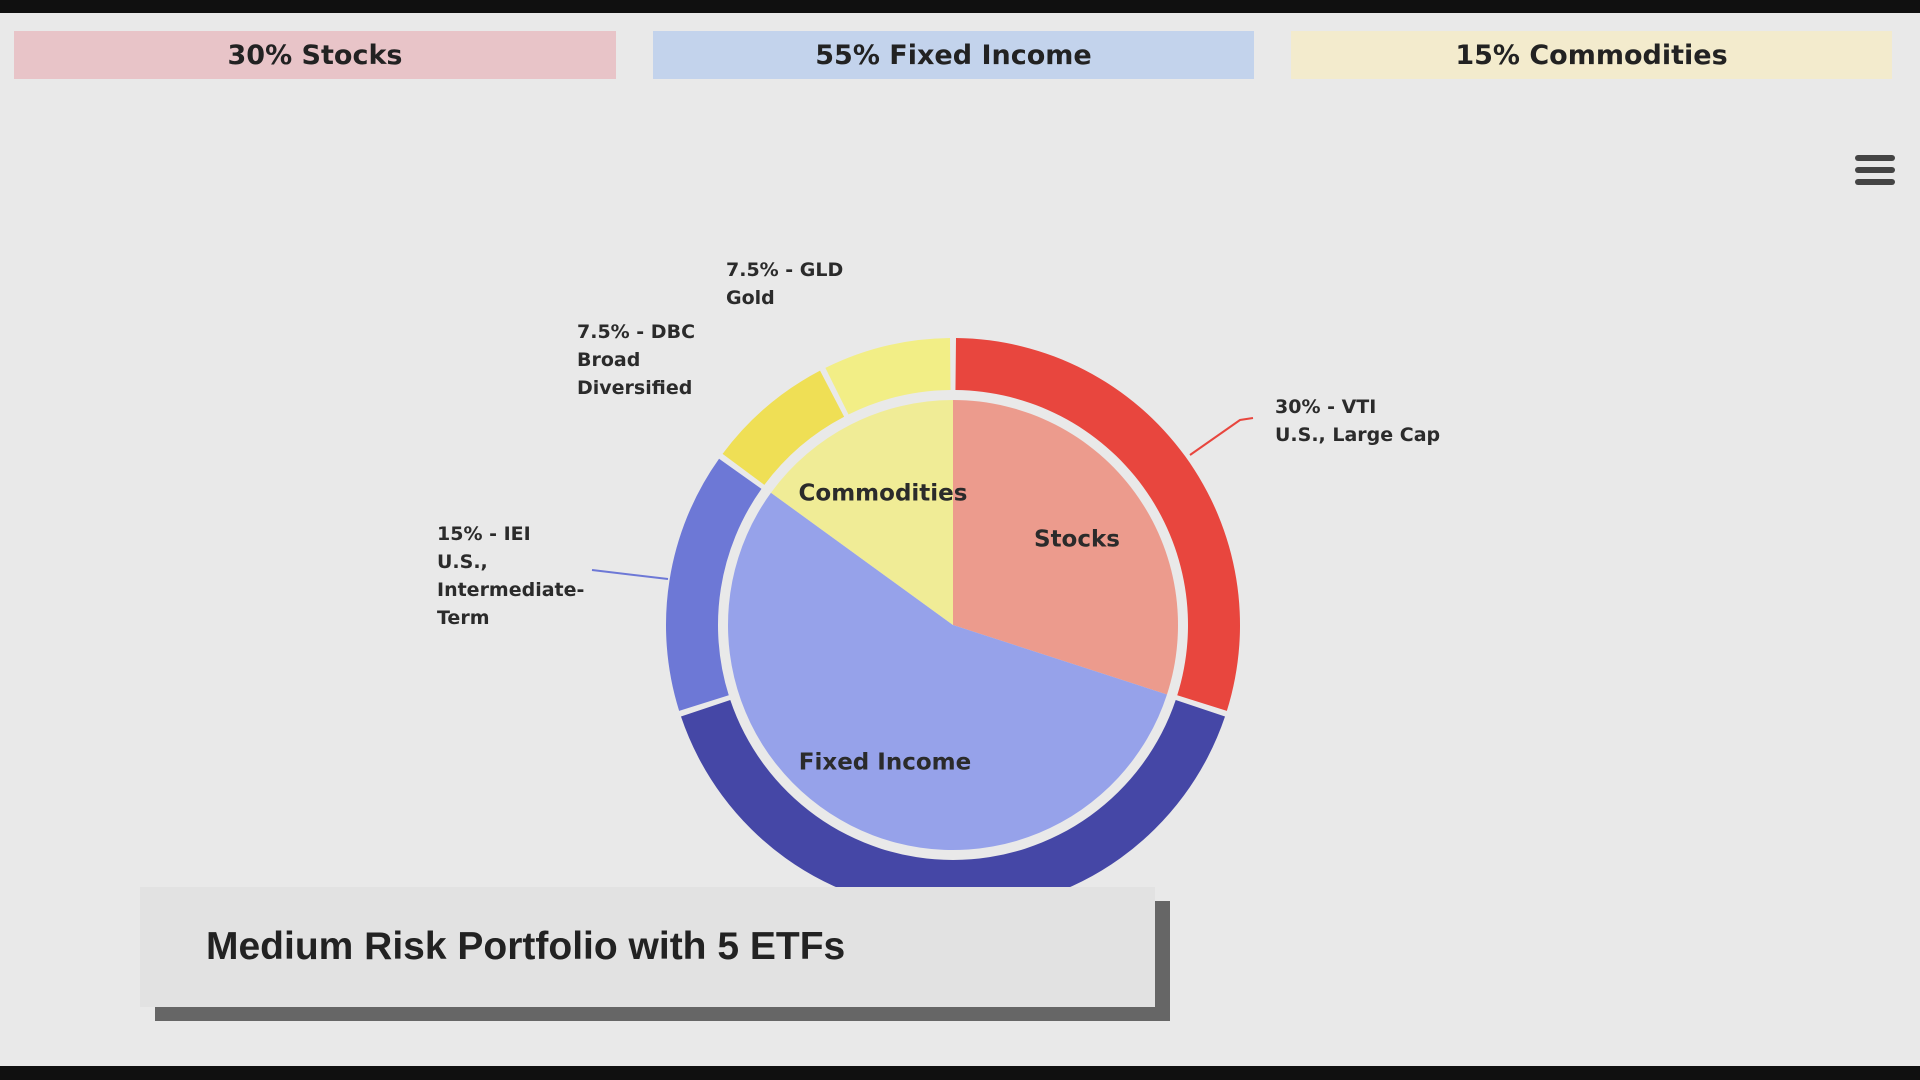 The width and height of the screenshot is (1920, 1080). Describe the element at coordinates (630, 574) in the screenshot. I see `leader-line-iei` at that location.